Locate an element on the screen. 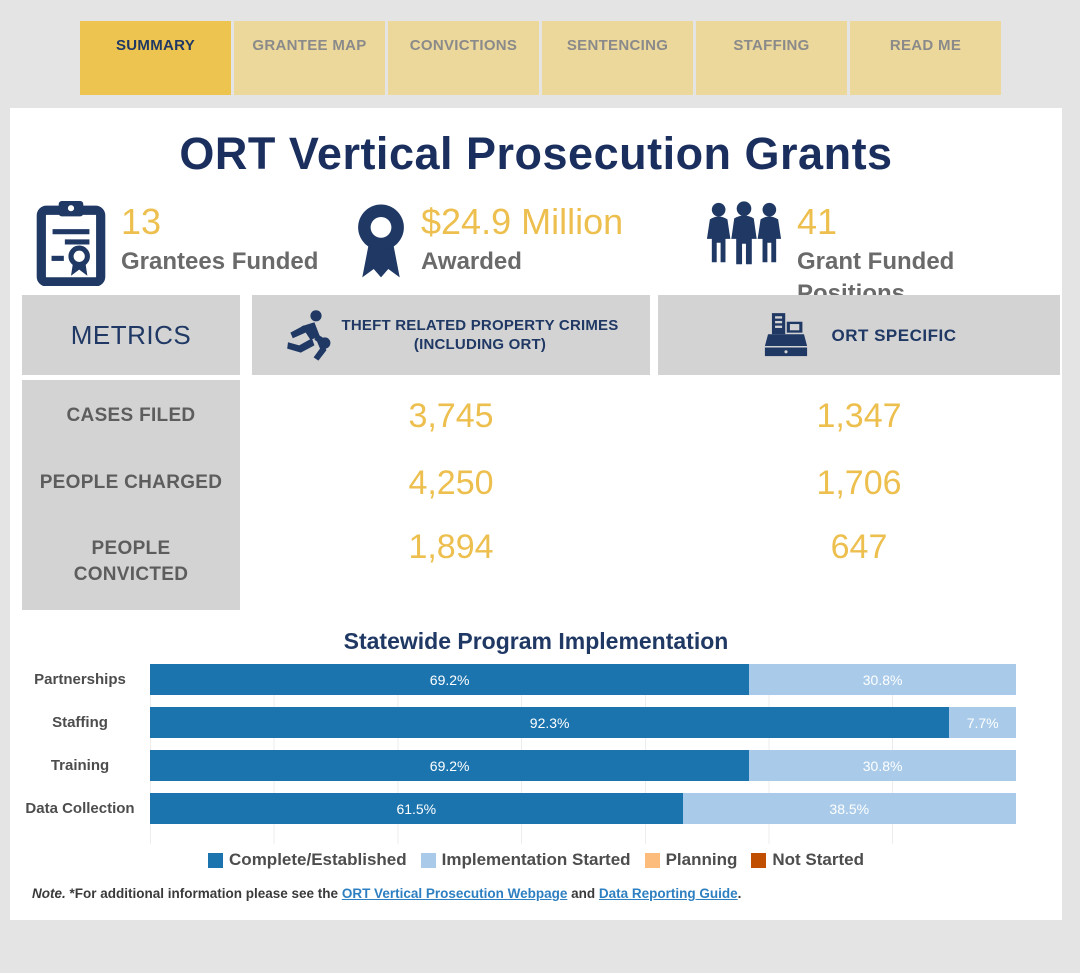 Image resolution: width=1080 pixels, height=973 pixels. bar-row: Training 69.2% 30.8% is located at coordinates (536, 765).